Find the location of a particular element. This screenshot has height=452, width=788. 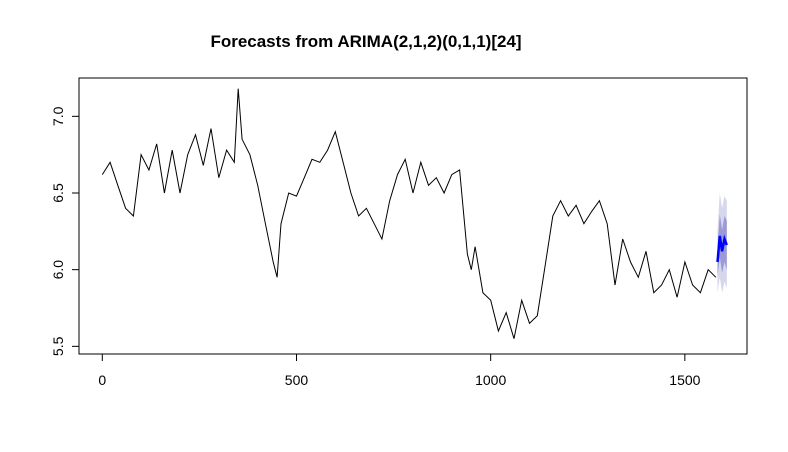

x-axis: 0 500 1000 1500 is located at coordinates (399, 370).